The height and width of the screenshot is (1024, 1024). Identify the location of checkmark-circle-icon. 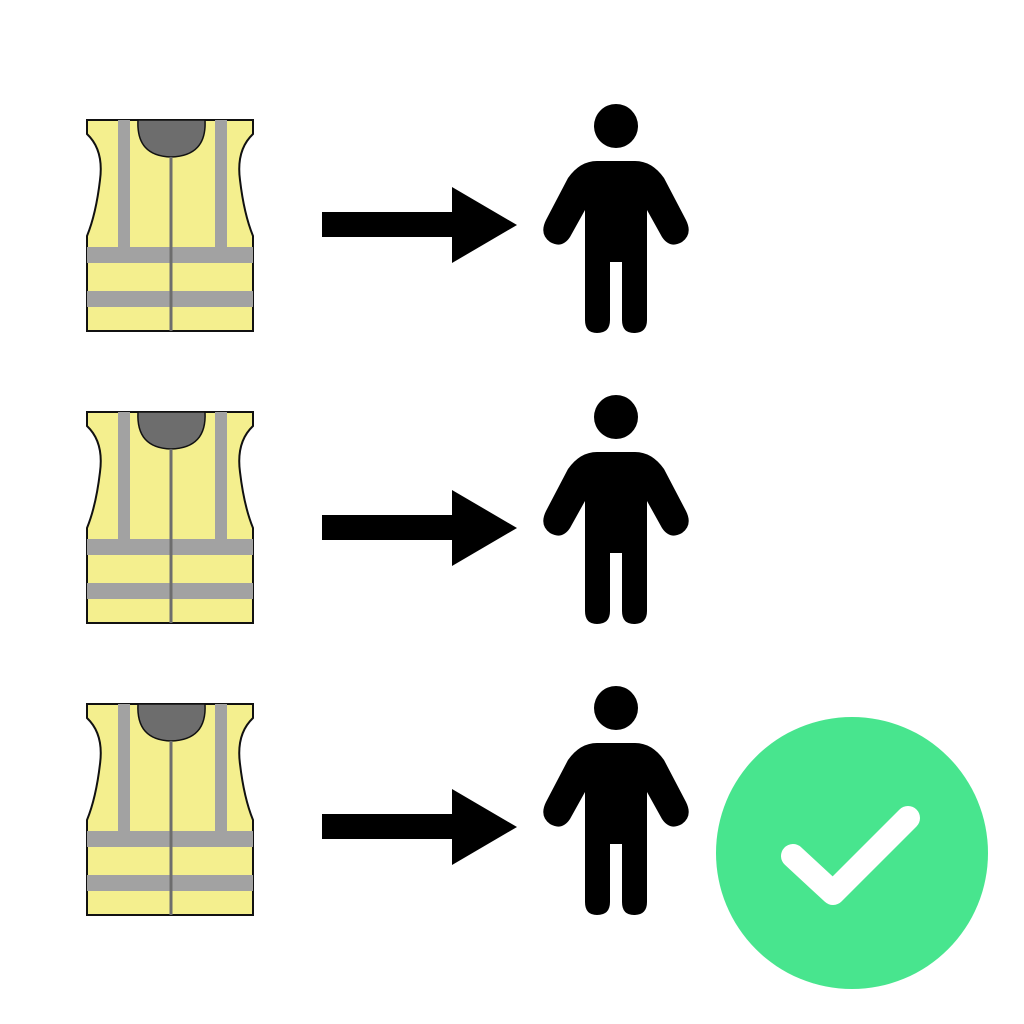
(852, 853).